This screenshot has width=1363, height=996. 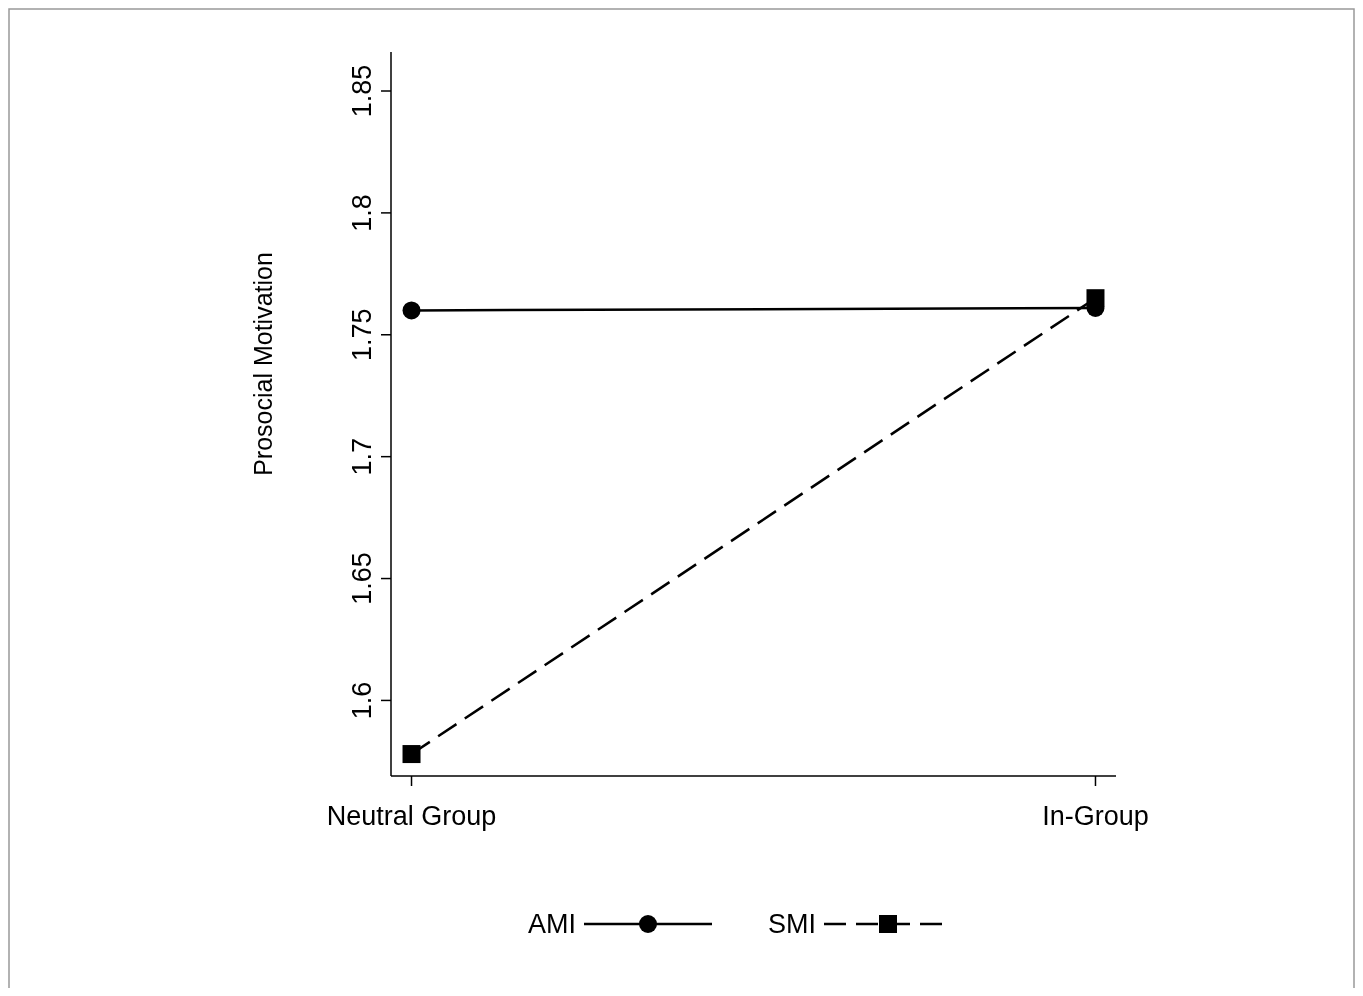 I want to click on legend-label: AMI, so click(x=551, y=924).